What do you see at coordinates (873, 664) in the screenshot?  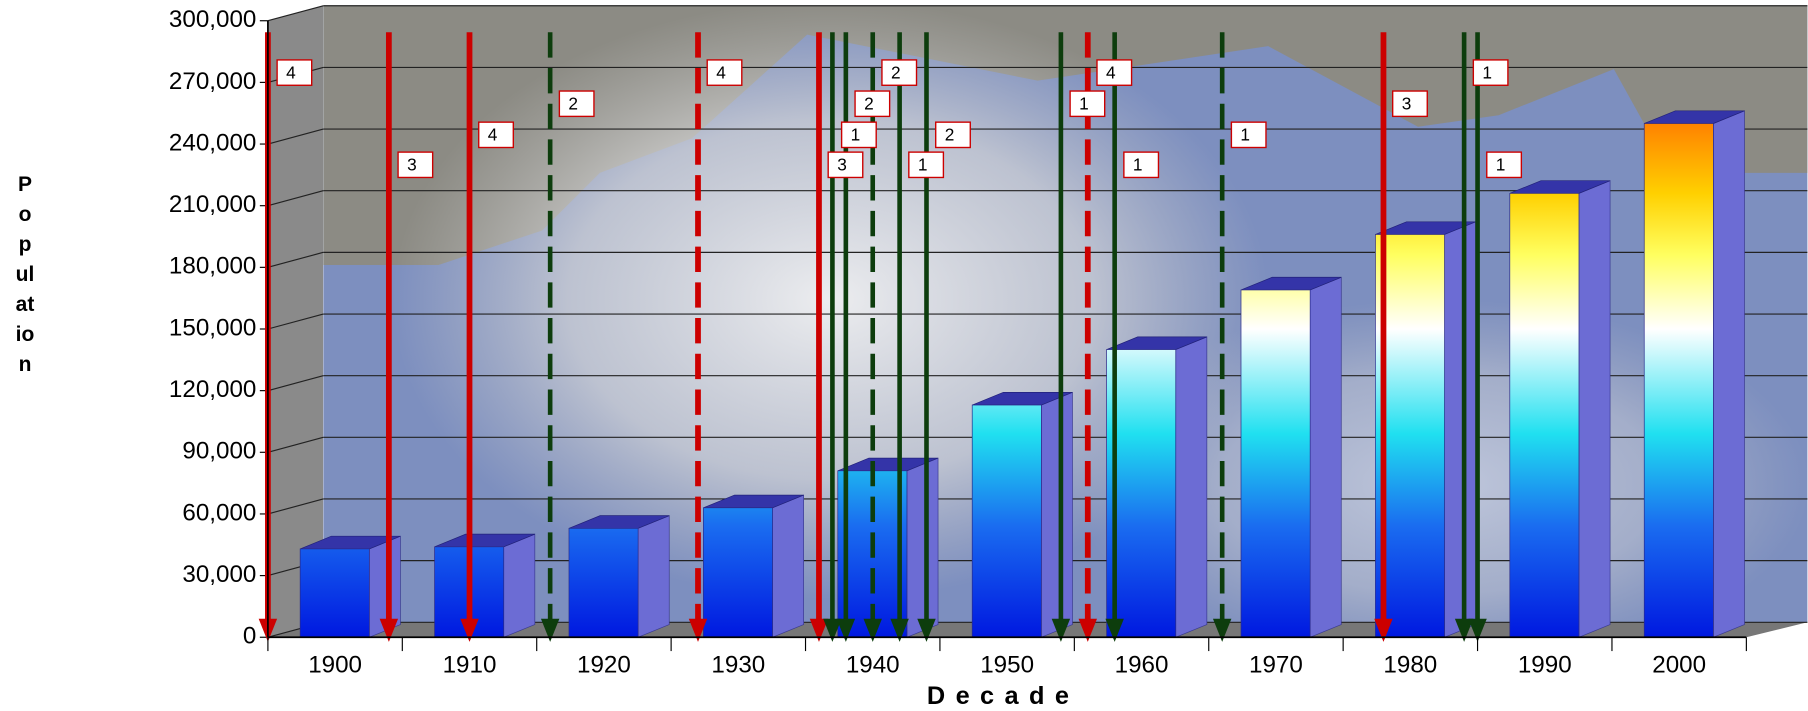 I see `x-tick-label: 1940` at bounding box center [873, 664].